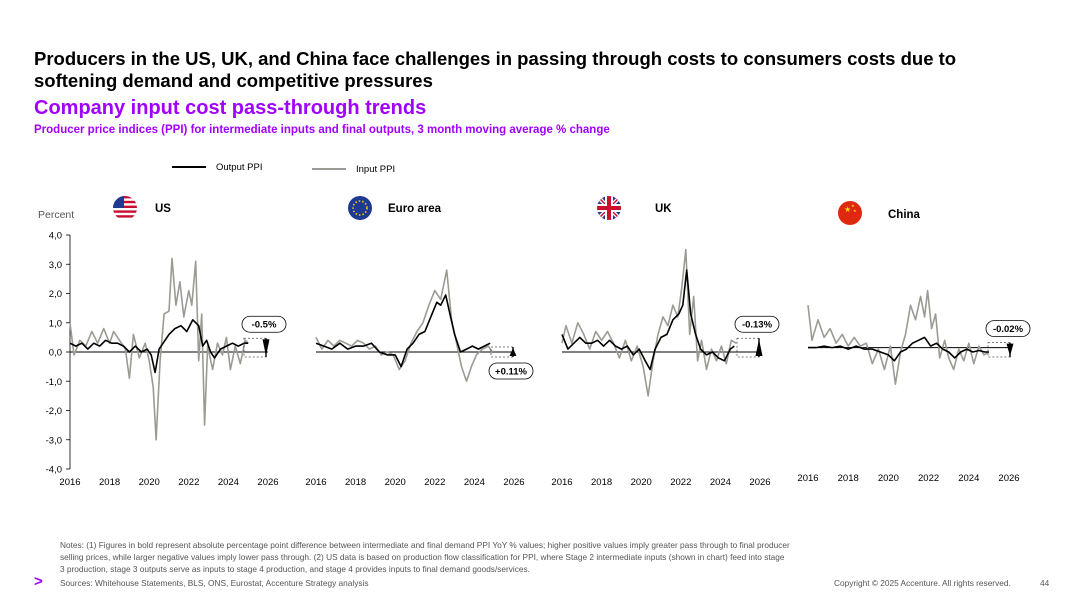  Describe the element at coordinates (55, 294) in the screenshot. I see `y-tick-label: 2,0` at that location.